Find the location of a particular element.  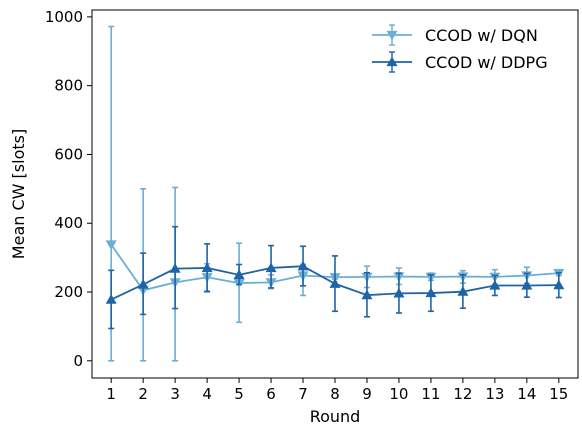

legend: CCOD w/ DQN CCOD w/ DDPG is located at coordinates (460, 48).